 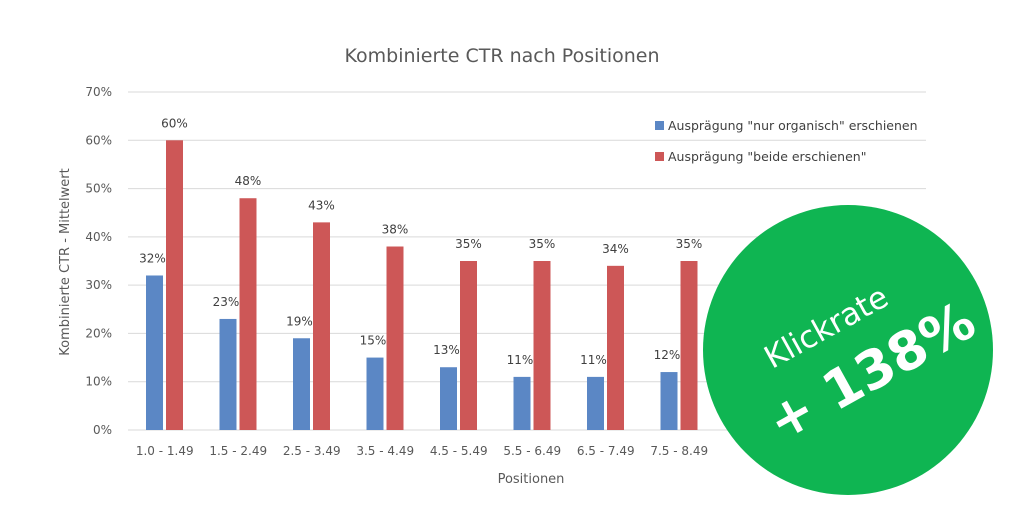 What do you see at coordinates (299, 321) in the screenshot?
I see `data-label: 19%` at bounding box center [299, 321].